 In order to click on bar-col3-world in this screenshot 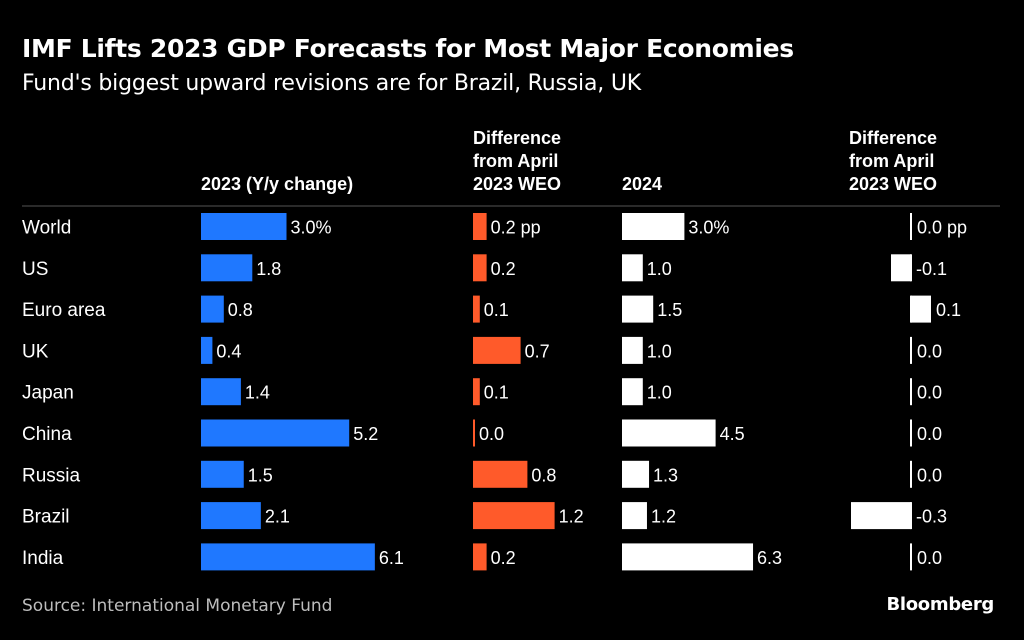, I will do `click(653, 226)`.